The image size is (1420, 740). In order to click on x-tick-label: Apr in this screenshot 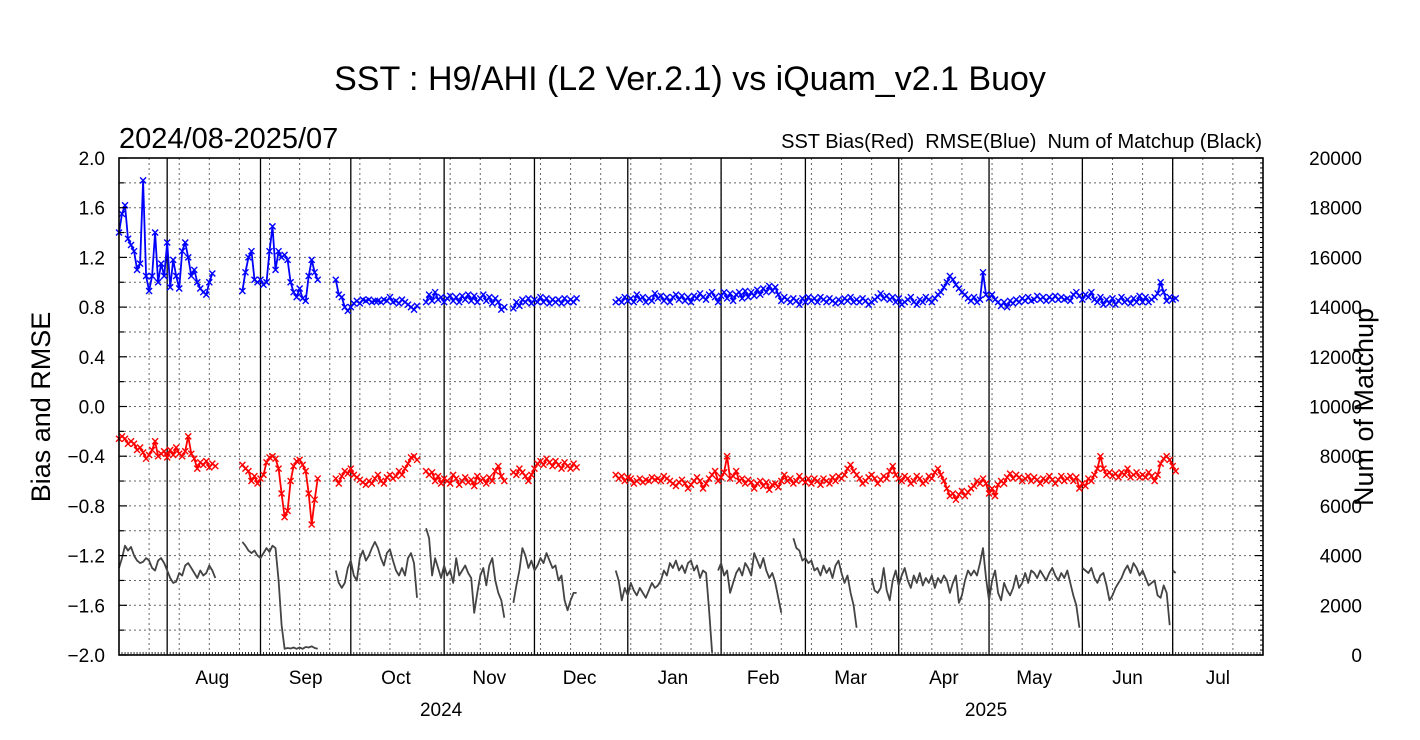, I will do `click(944, 678)`.